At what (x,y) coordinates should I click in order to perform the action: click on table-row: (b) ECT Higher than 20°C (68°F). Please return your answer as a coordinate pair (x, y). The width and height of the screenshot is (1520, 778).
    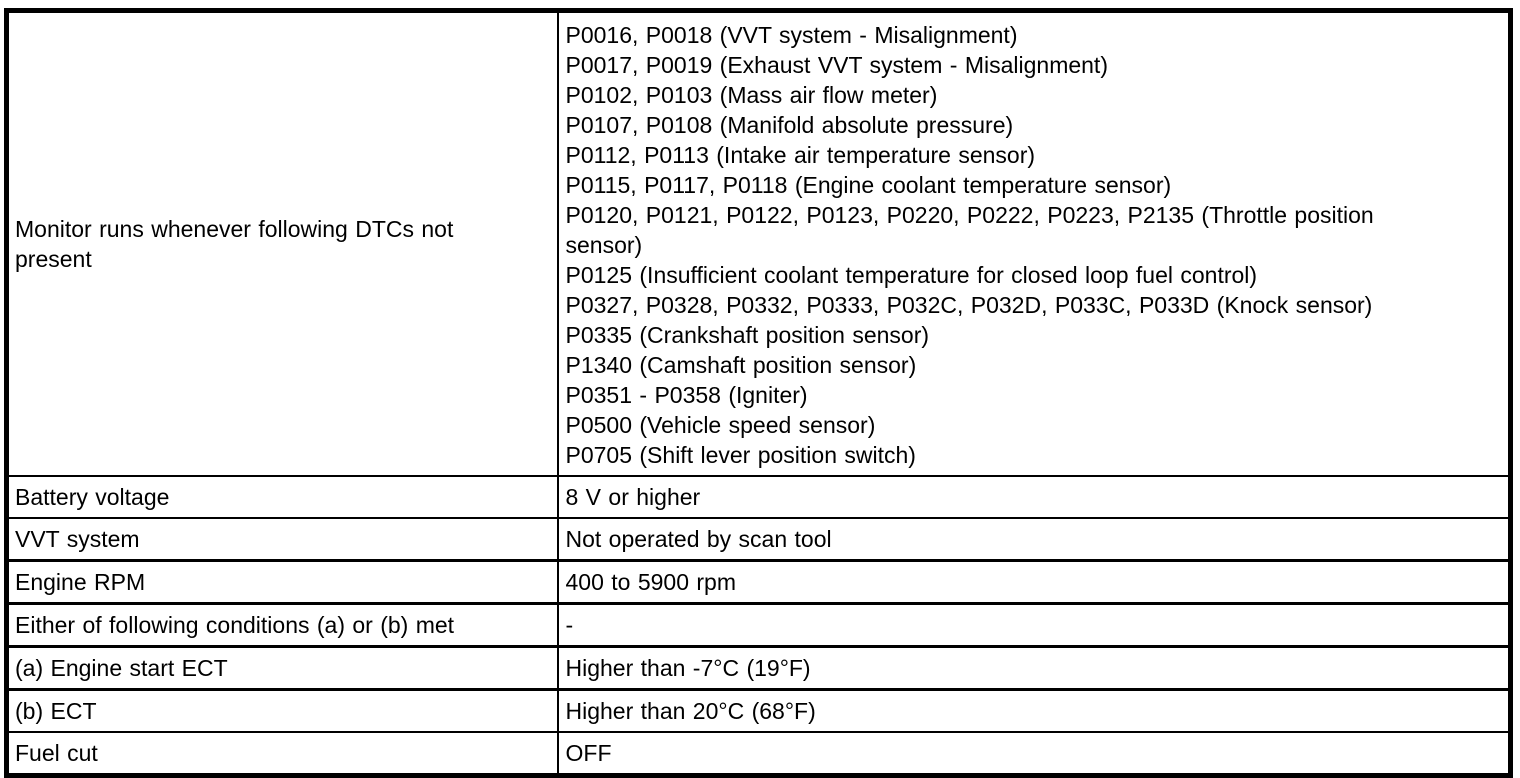
    Looking at the image, I should click on (758, 710).